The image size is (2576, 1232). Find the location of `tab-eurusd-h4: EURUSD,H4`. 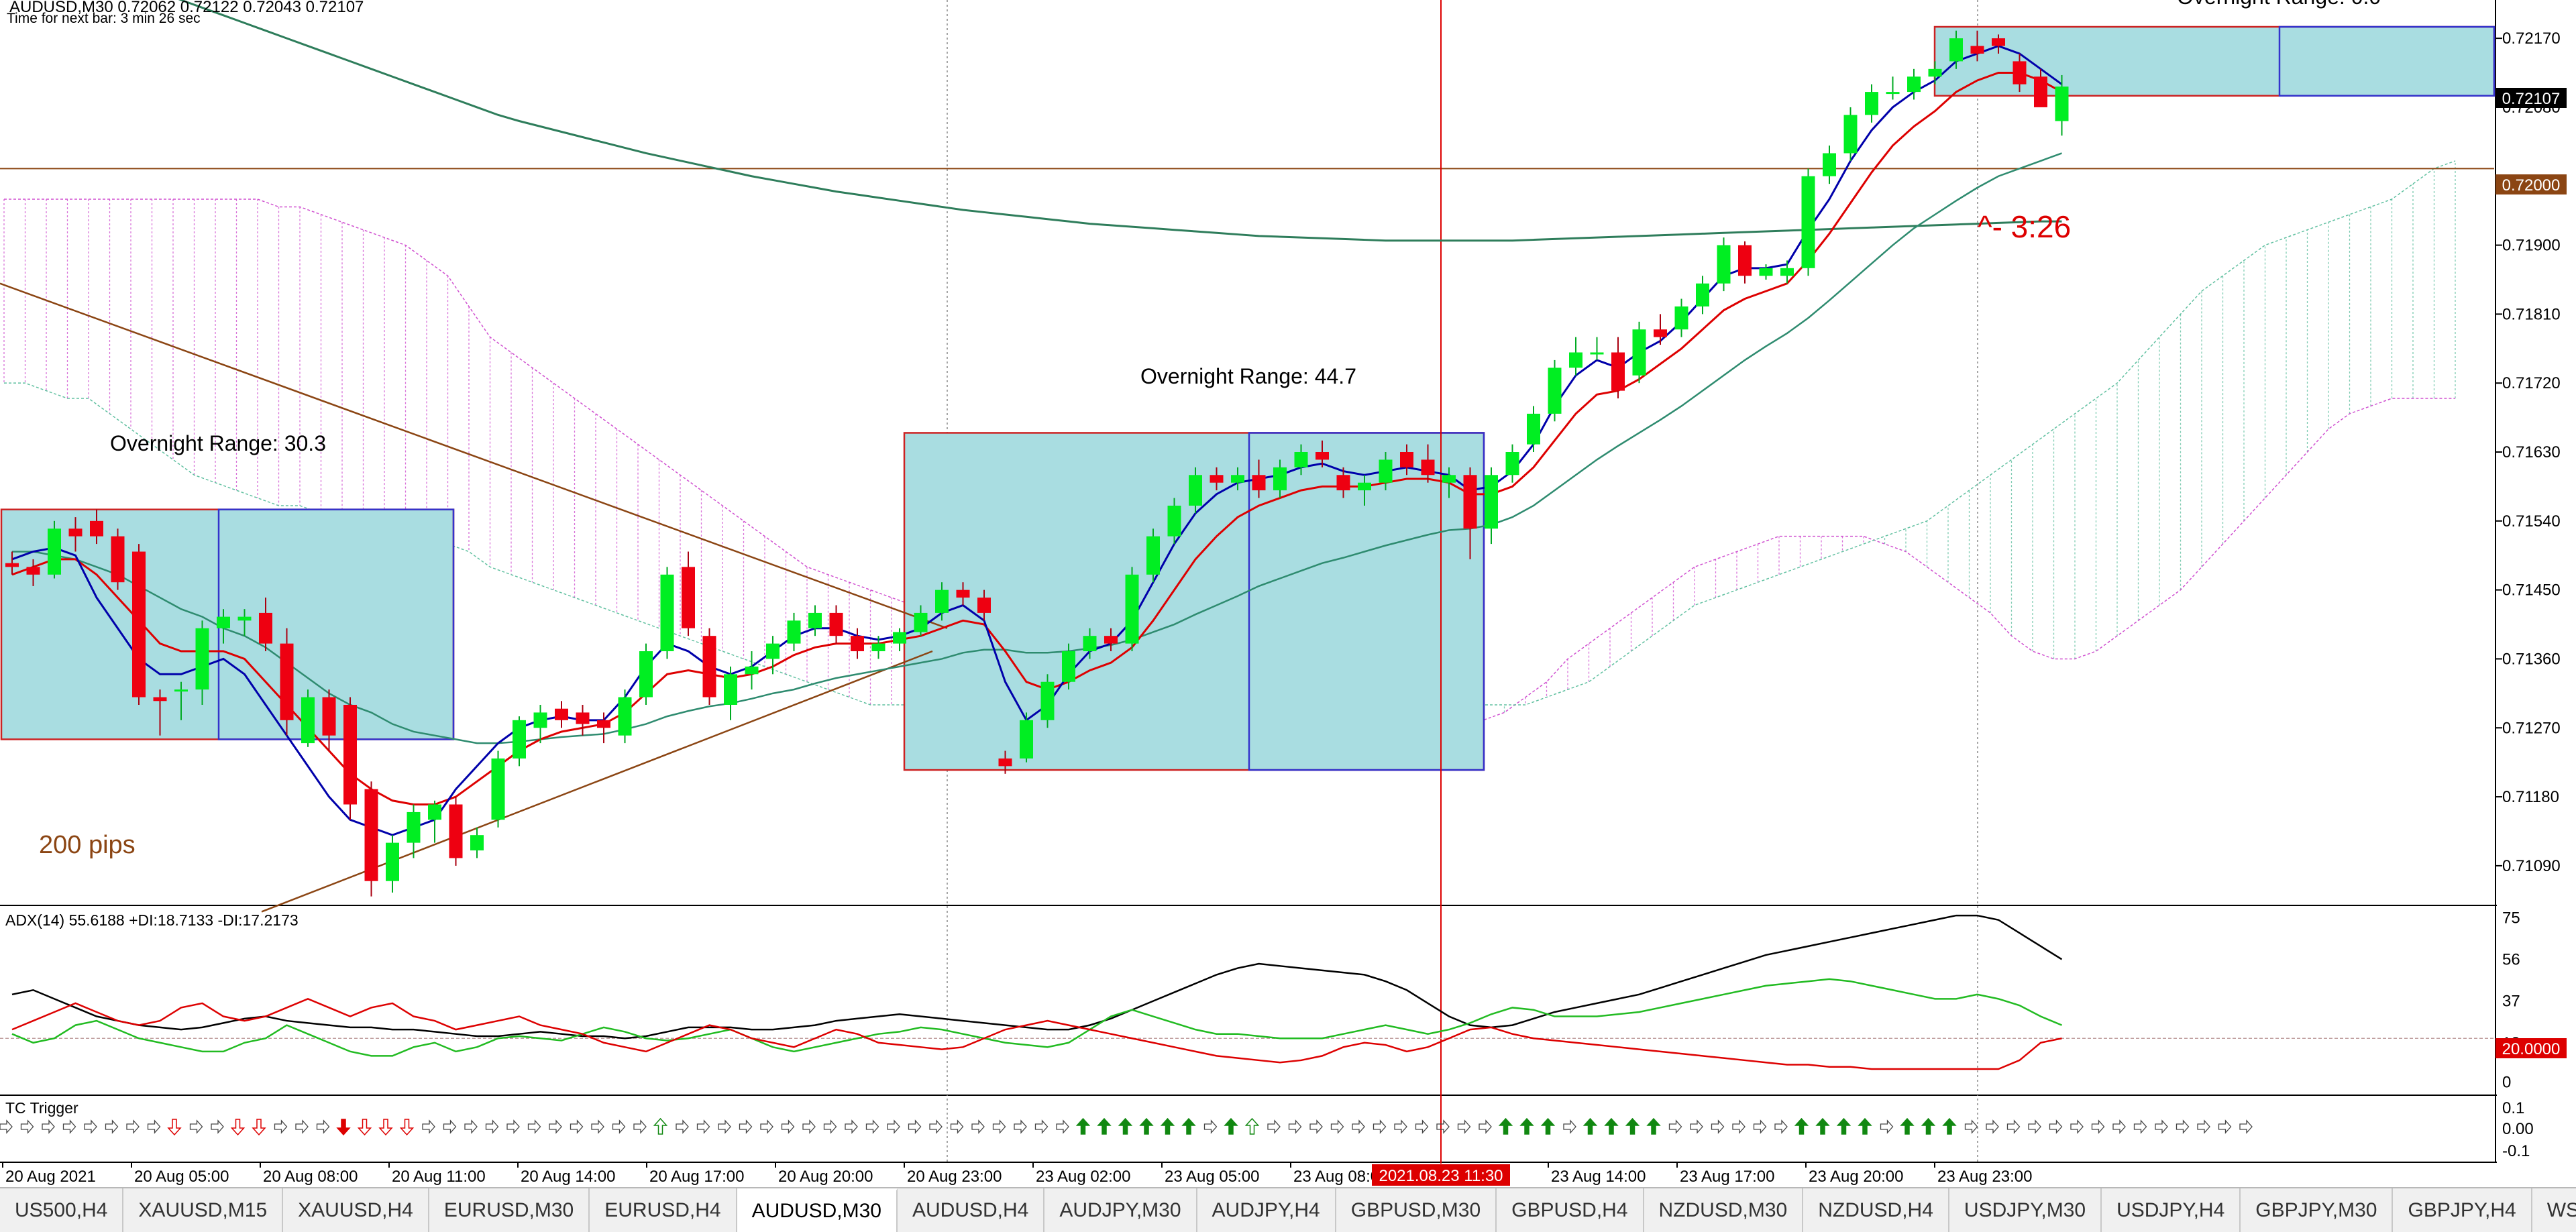

tab-eurusd-h4: EURUSD,H4 is located at coordinates (663, 1210).